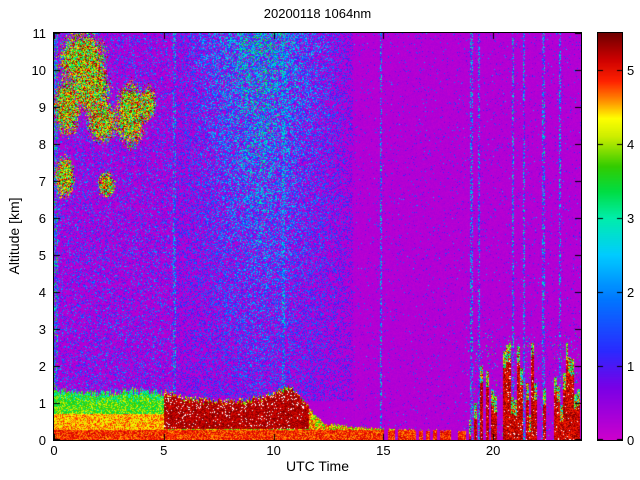  I want to click on x-axis-label: UTC Time, so click(317, 466).